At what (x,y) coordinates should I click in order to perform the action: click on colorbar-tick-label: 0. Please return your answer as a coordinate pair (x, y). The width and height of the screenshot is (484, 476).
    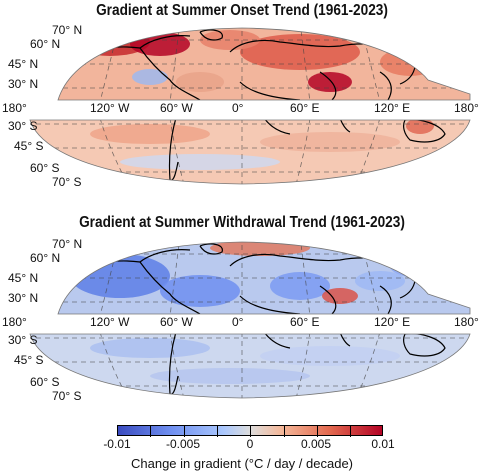
    Looking at the image, I should click on (250, 444).